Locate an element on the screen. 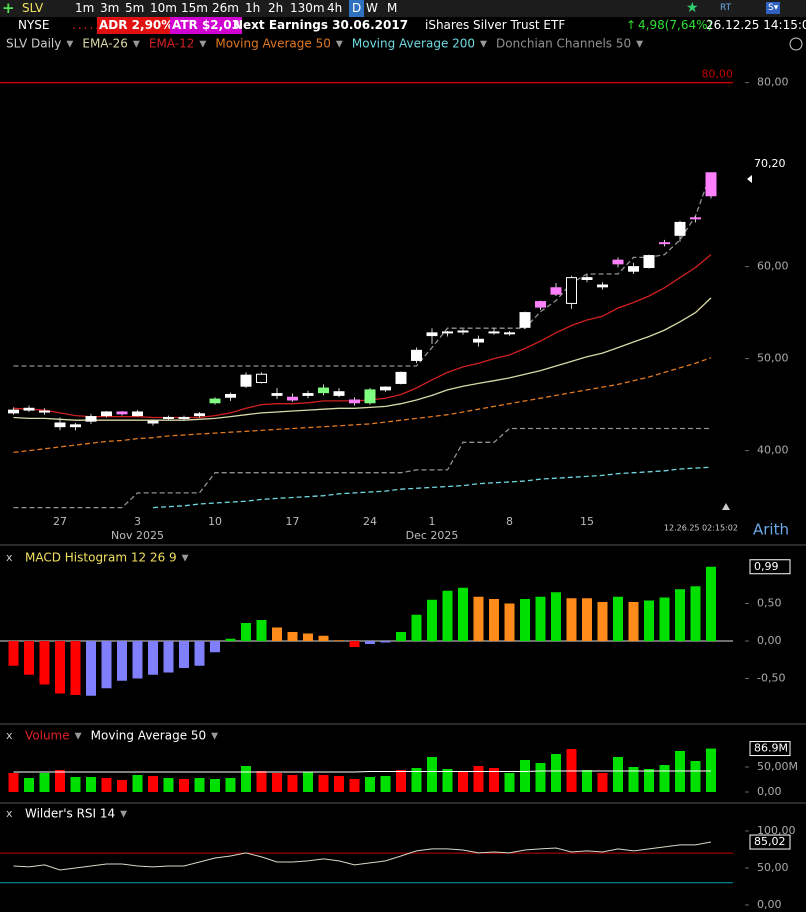  timeframe: 2h is located at coordinates (276, 8).